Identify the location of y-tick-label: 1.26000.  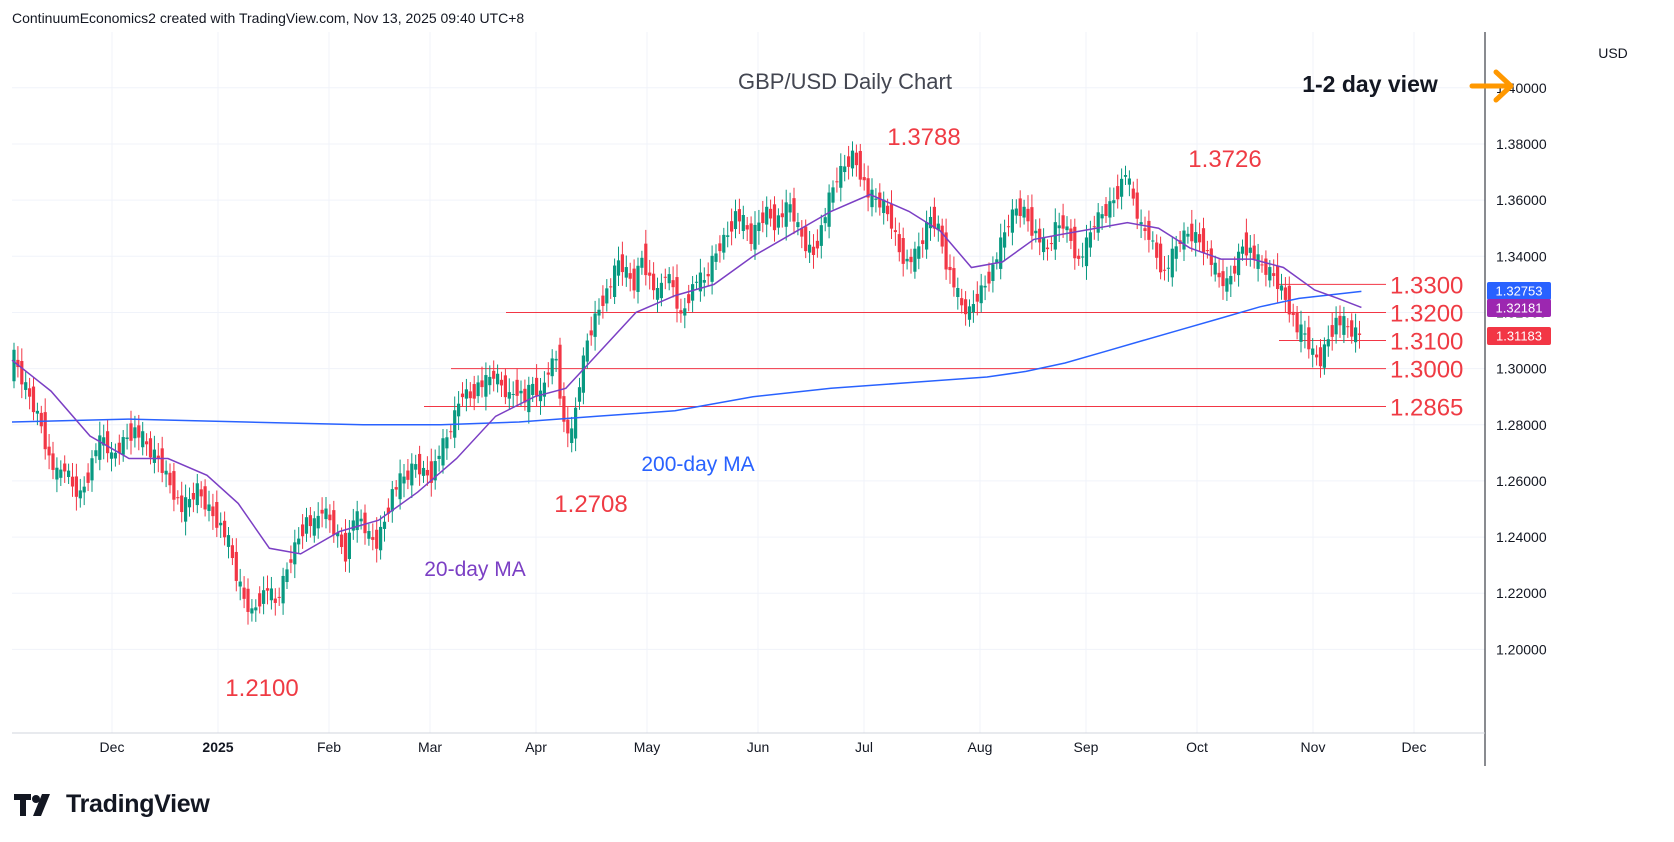
(1521, 481).